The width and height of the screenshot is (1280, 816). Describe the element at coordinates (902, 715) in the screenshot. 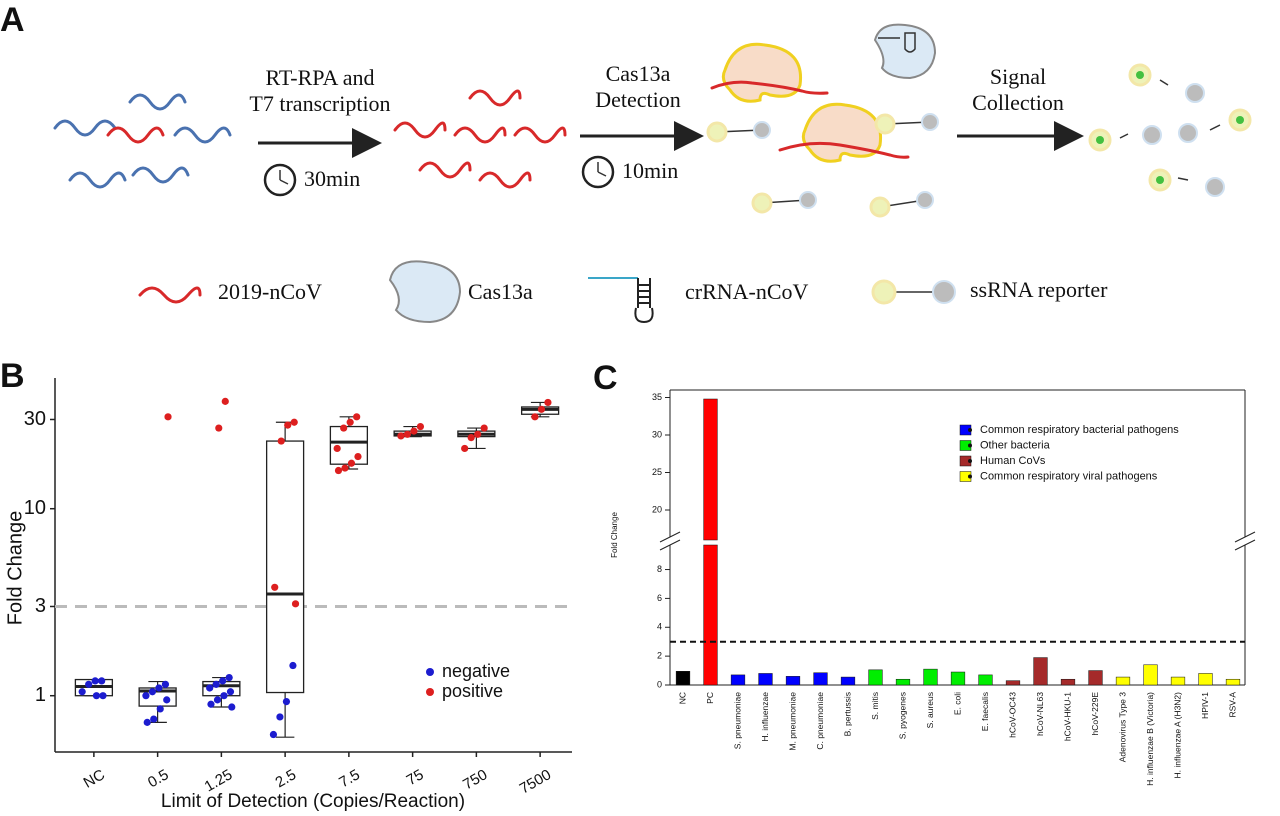

I see `x-tick-label: S. pyogenes` at that location.